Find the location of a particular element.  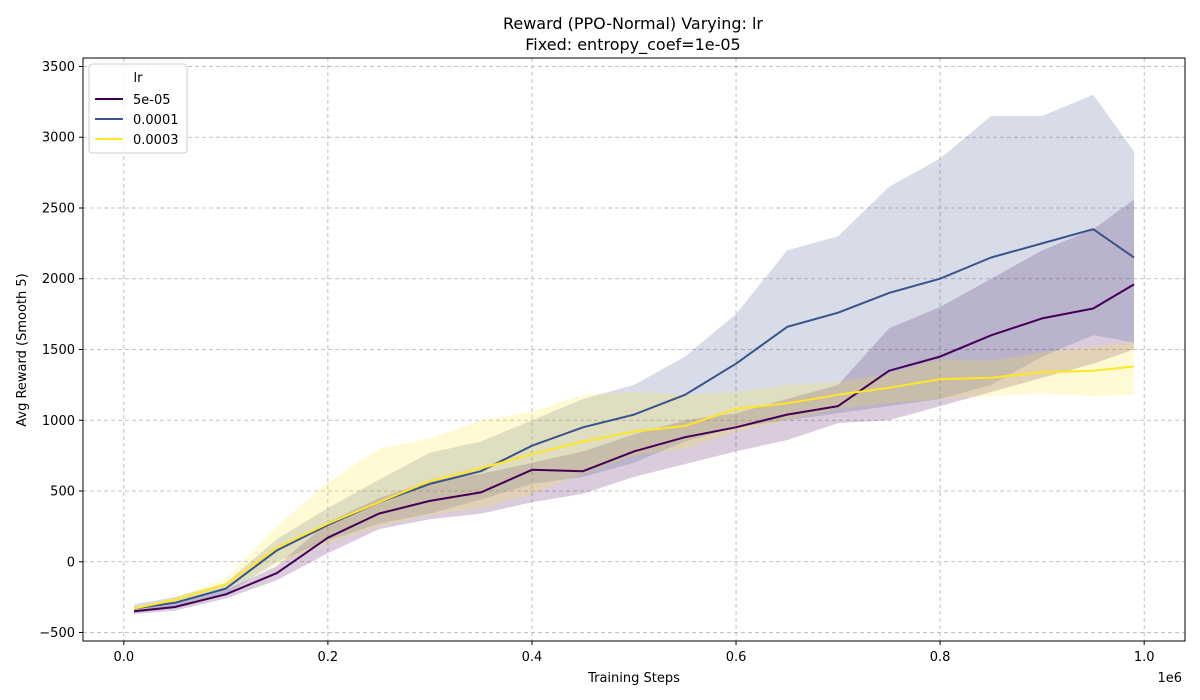

y-tick-label: 1000 is located at coordinates (58, 421).